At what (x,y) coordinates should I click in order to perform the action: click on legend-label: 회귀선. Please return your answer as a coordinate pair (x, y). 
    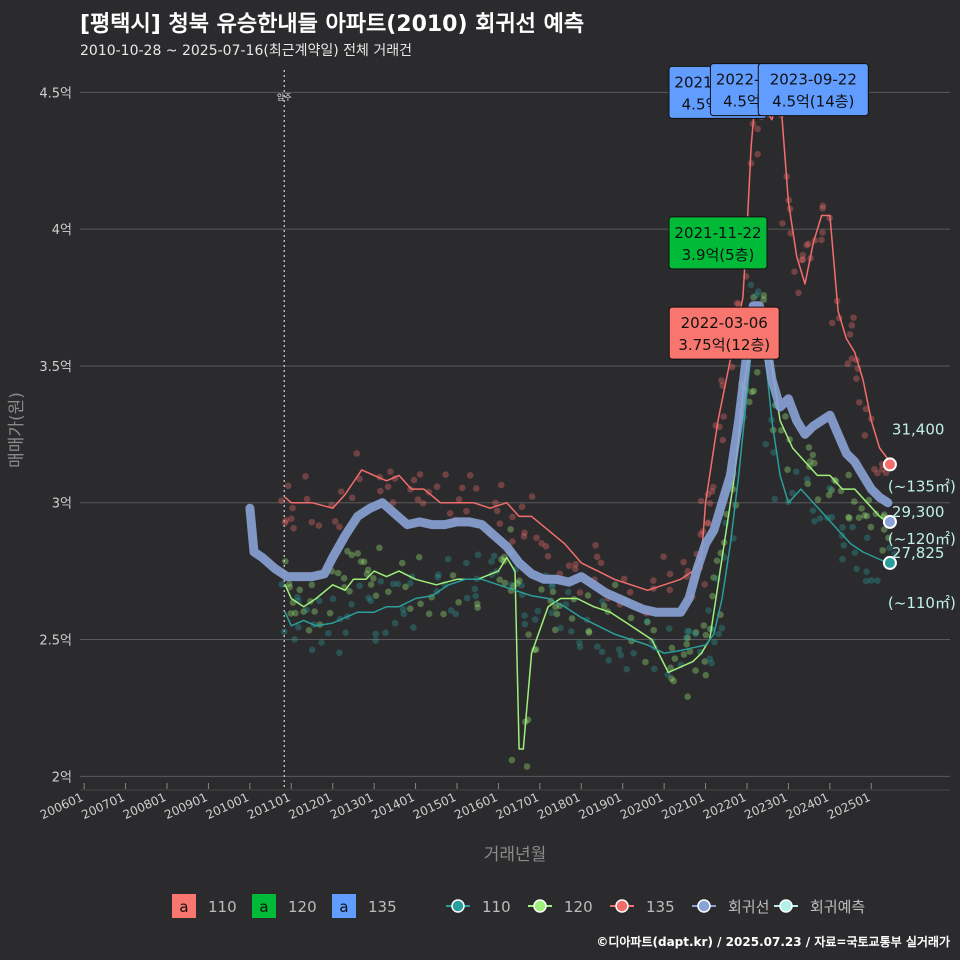
    Looking at the image, I should click on (748, 907).